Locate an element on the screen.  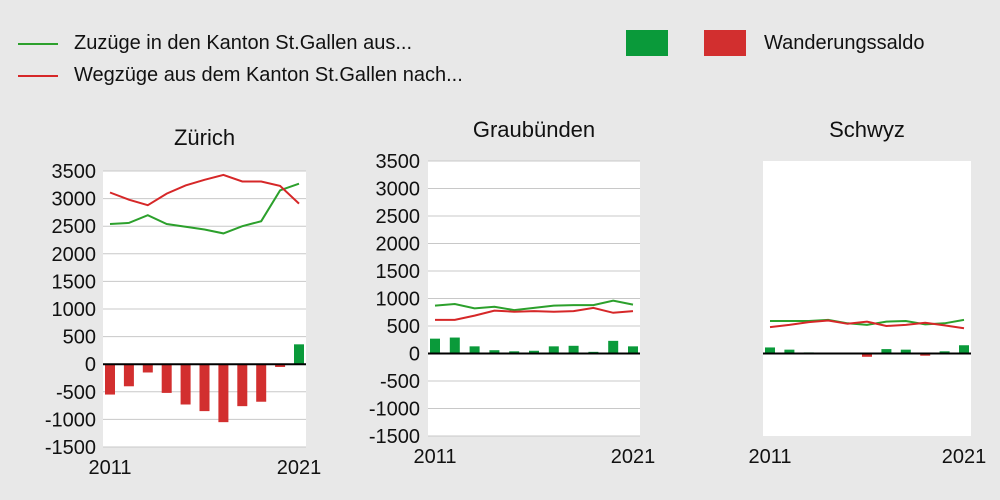
legend-item-saldo: Wanderungssaldo is located at coordinates (775, 43).